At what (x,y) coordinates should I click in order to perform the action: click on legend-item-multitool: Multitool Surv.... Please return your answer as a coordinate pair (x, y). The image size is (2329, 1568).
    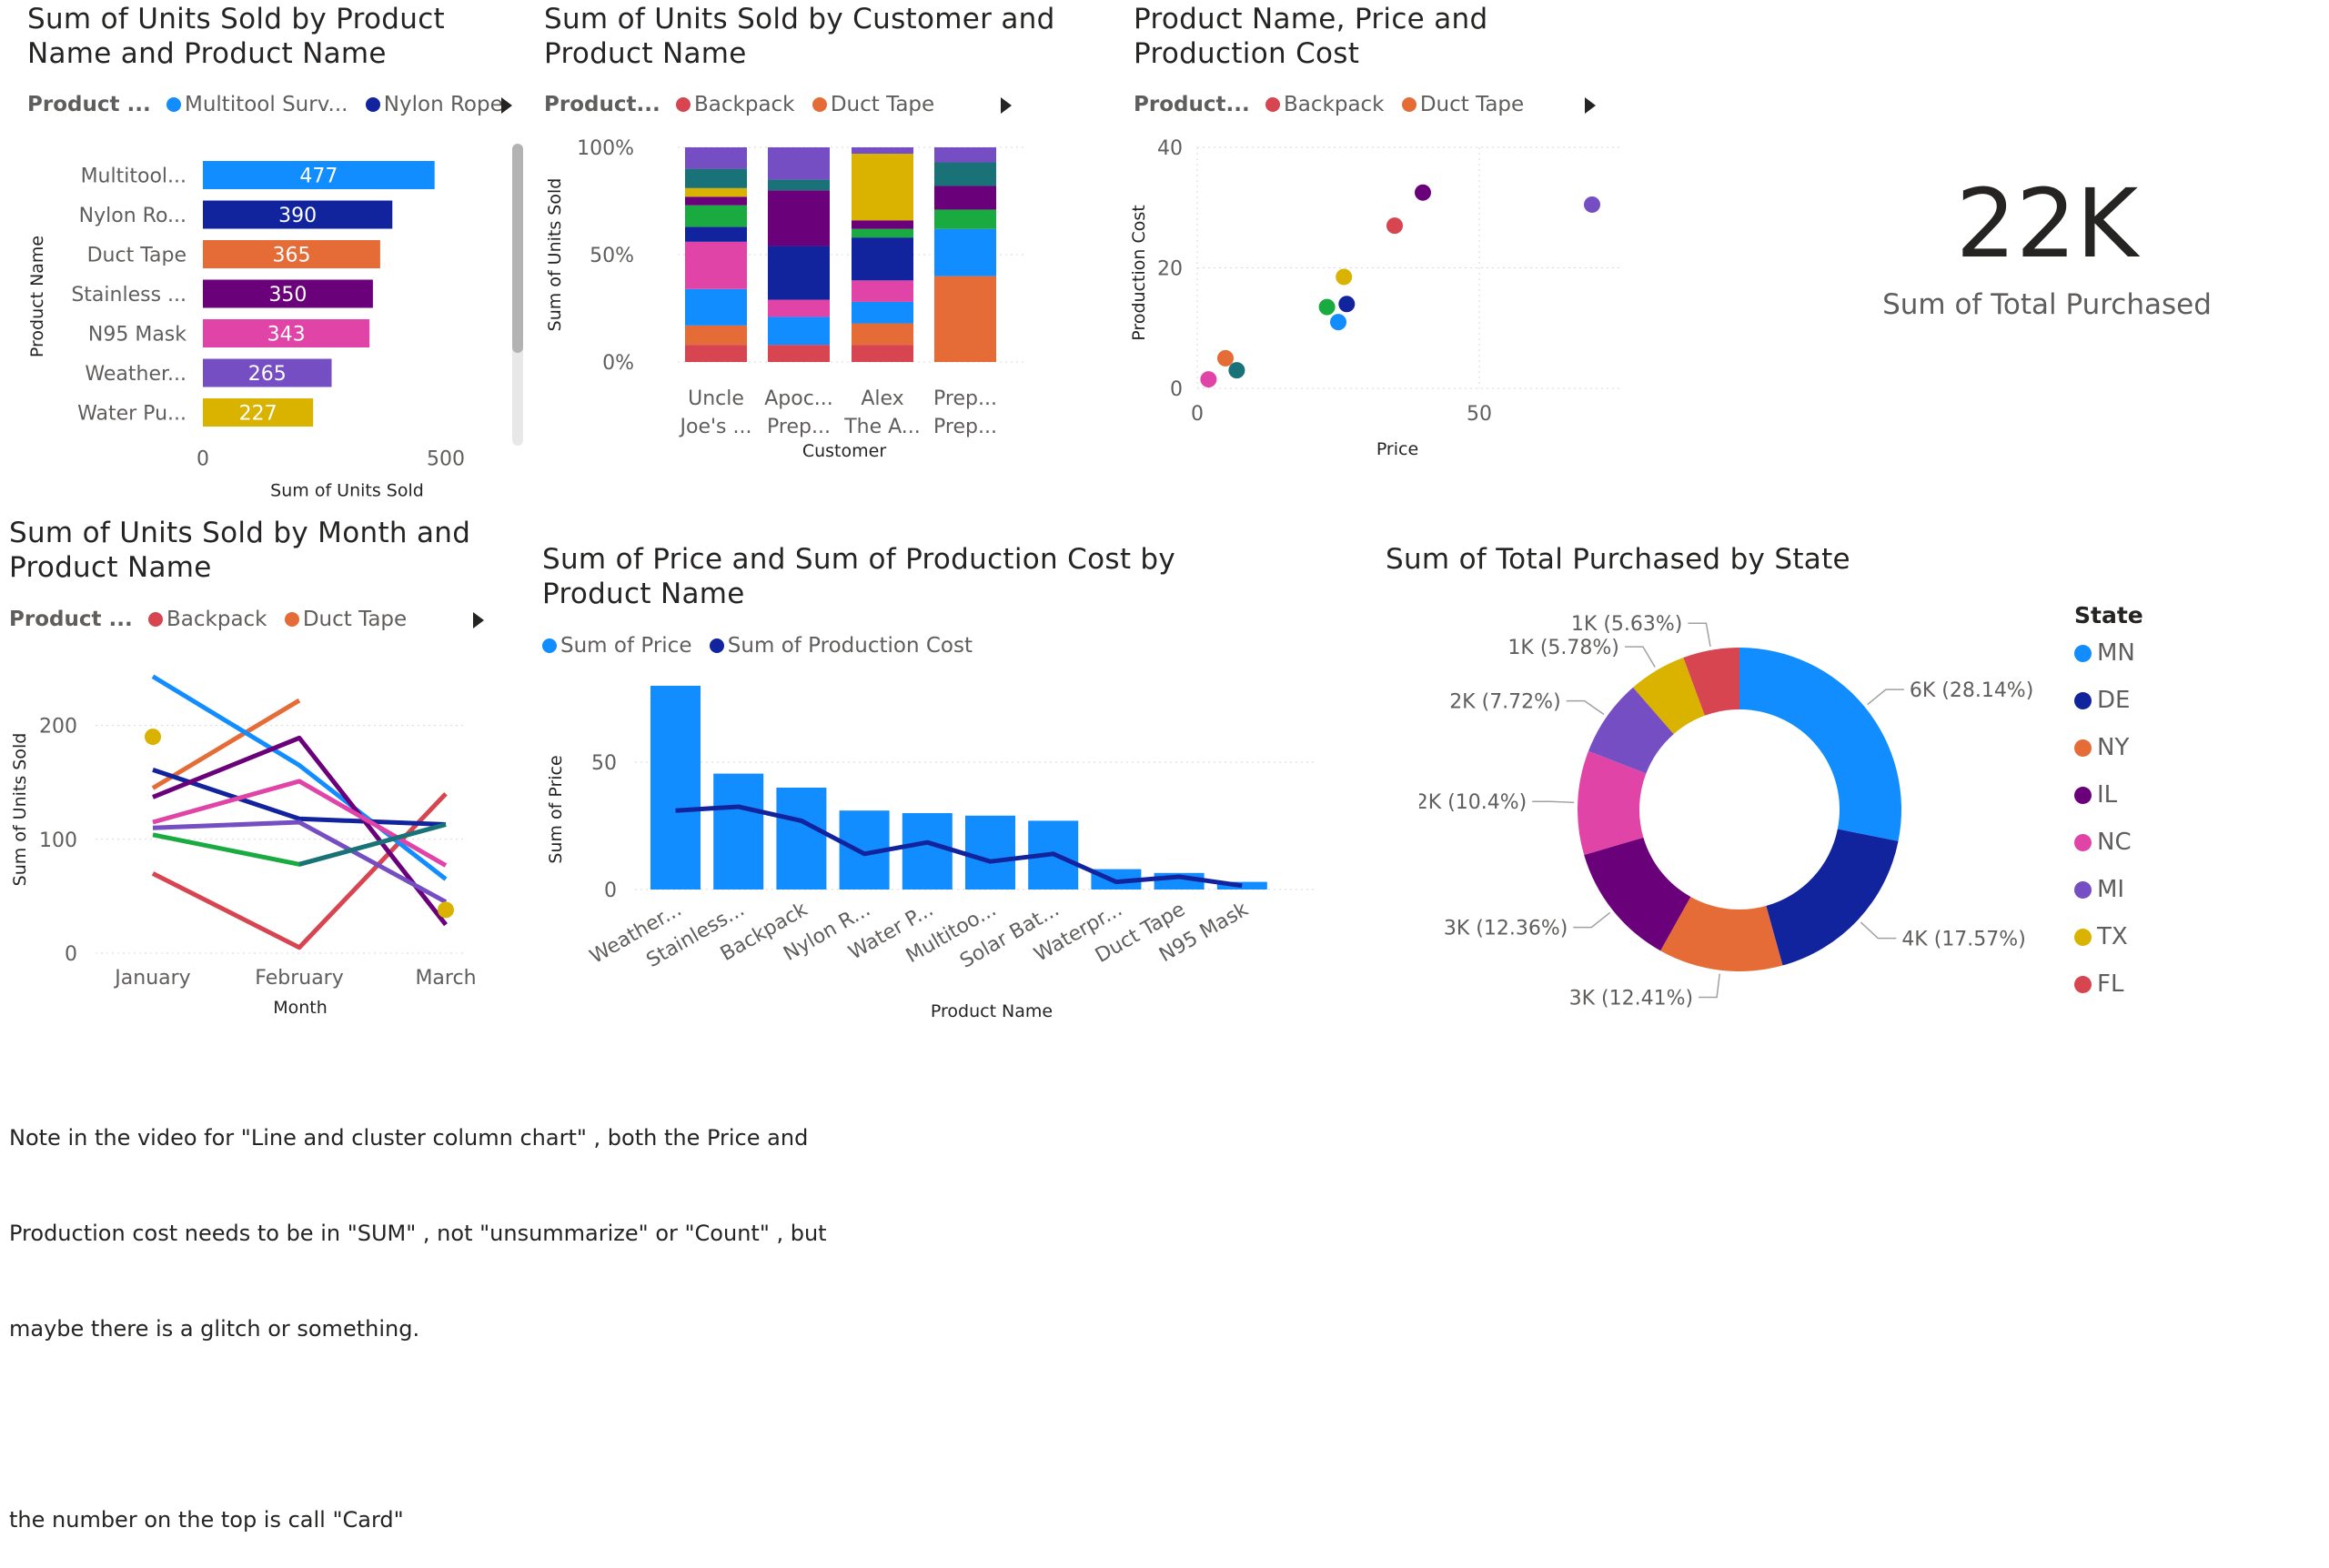
    Looking at the image, I should click on (257, 104).